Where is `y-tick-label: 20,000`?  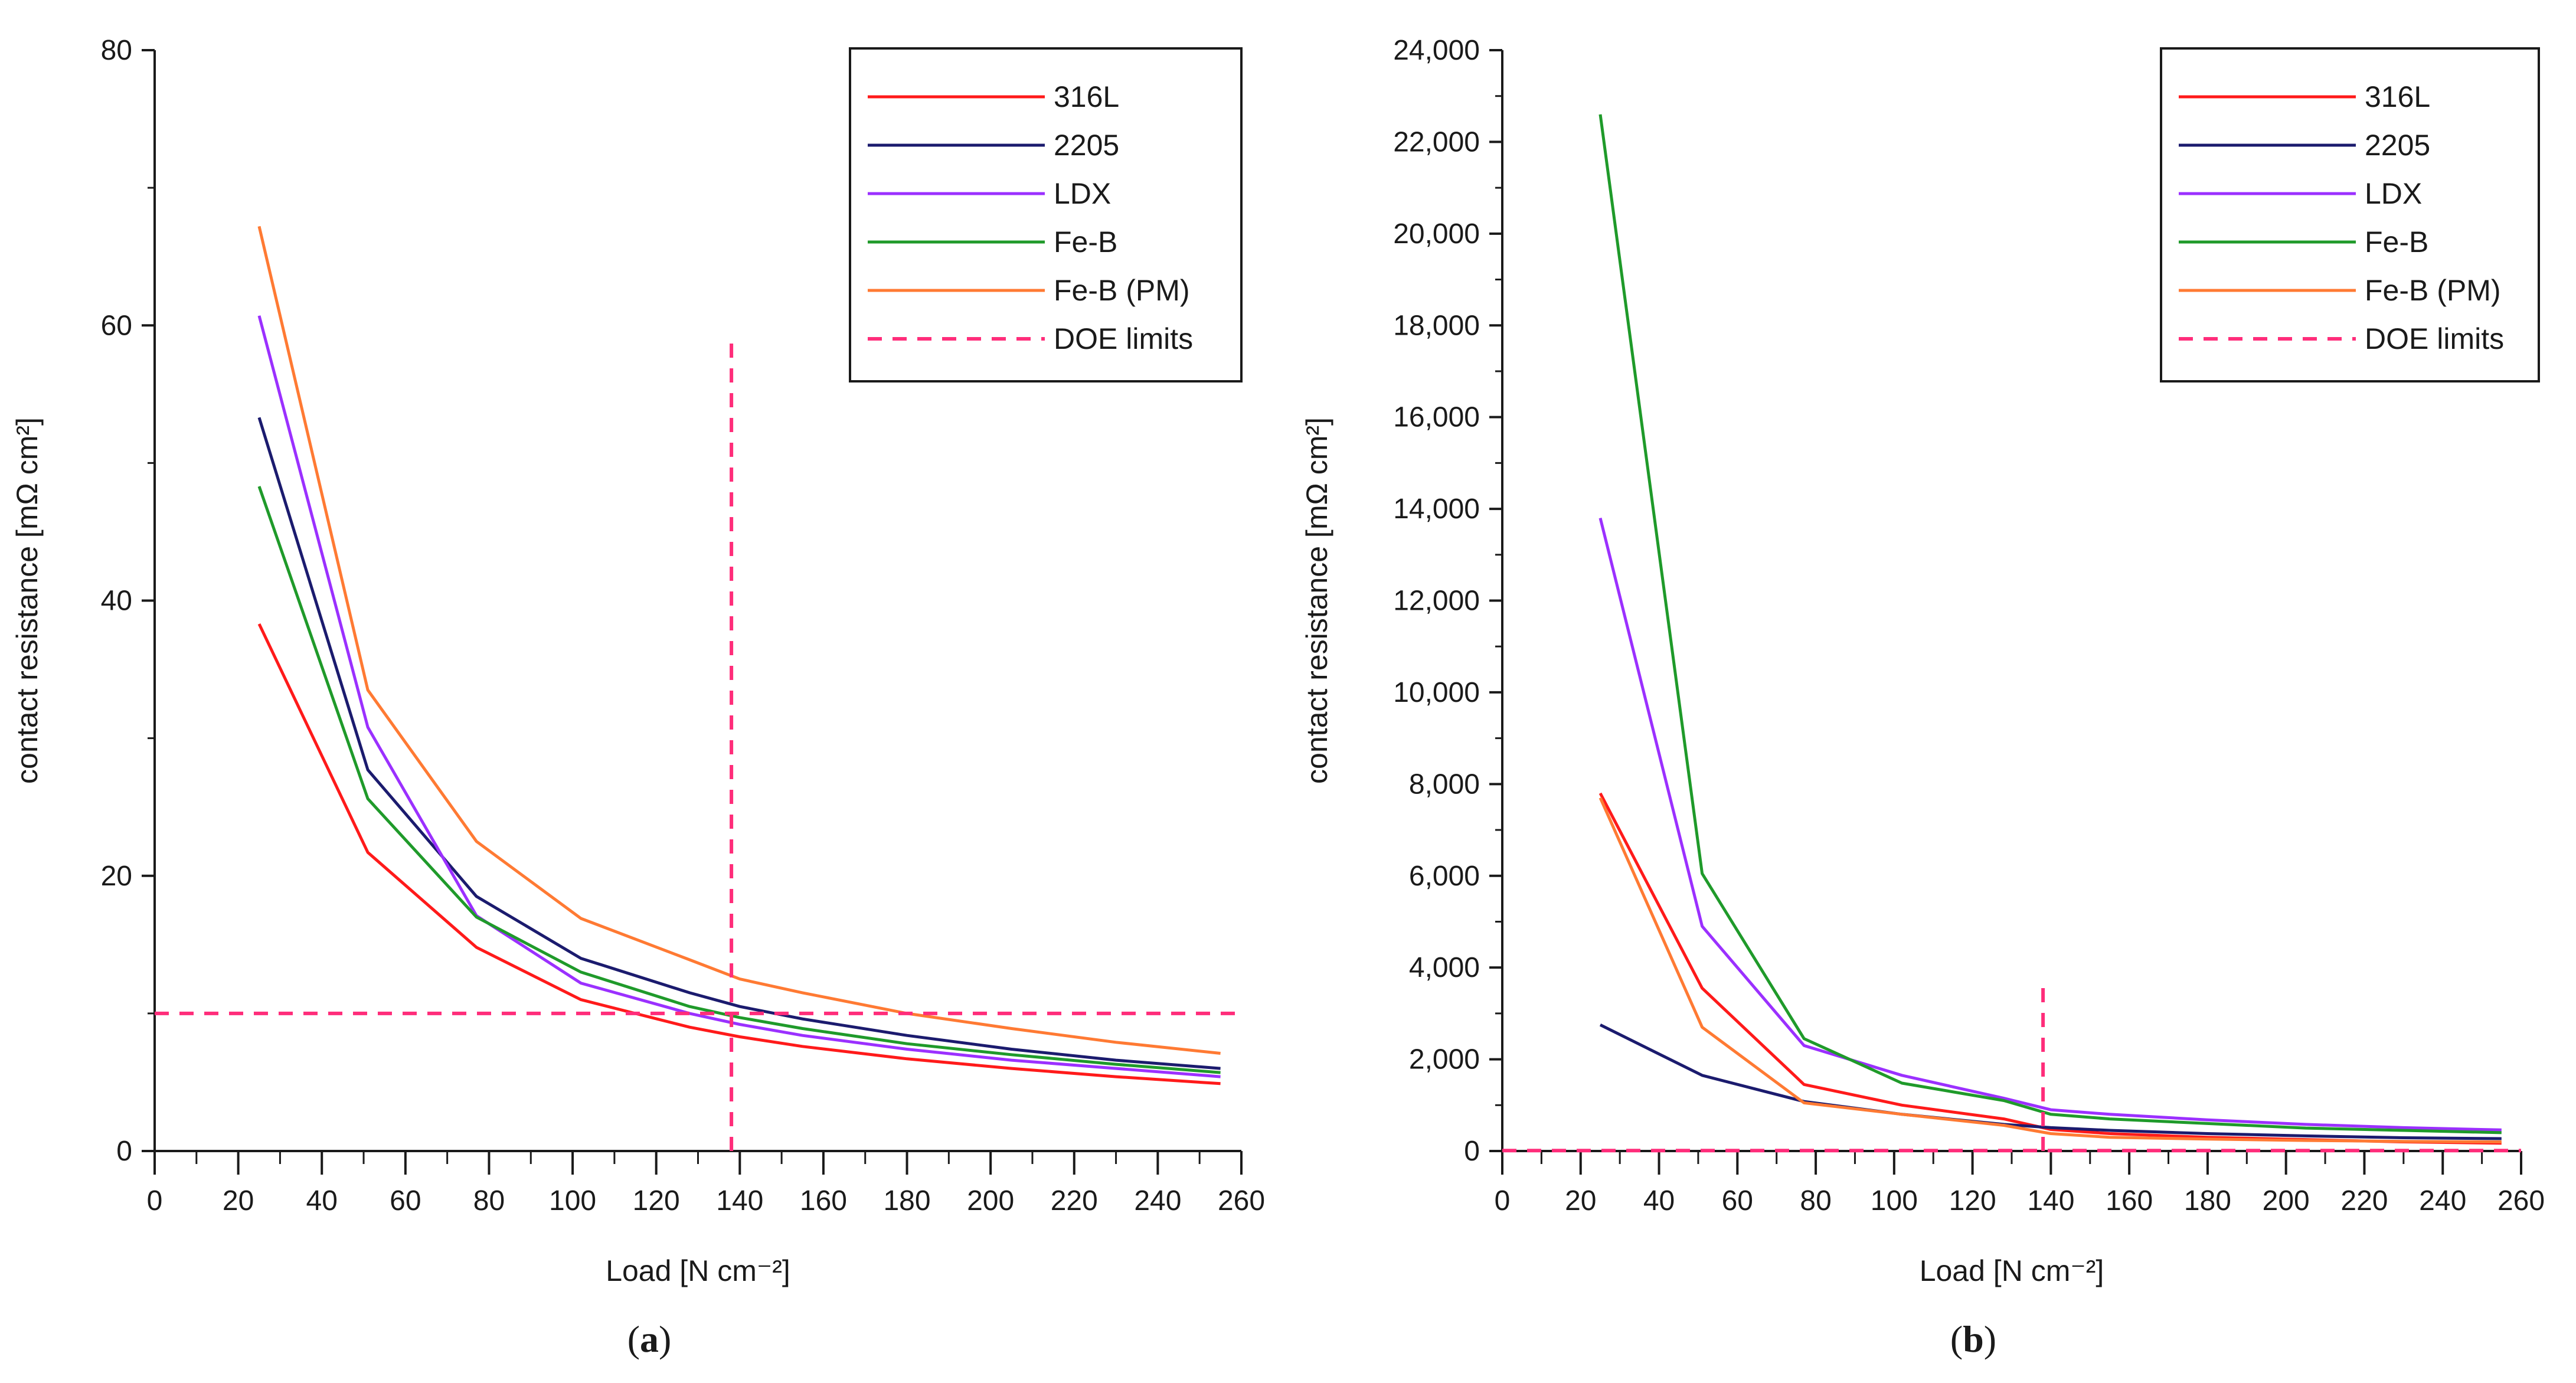 y-tick-label: 20,000 is located at coordinates (1436, 234).